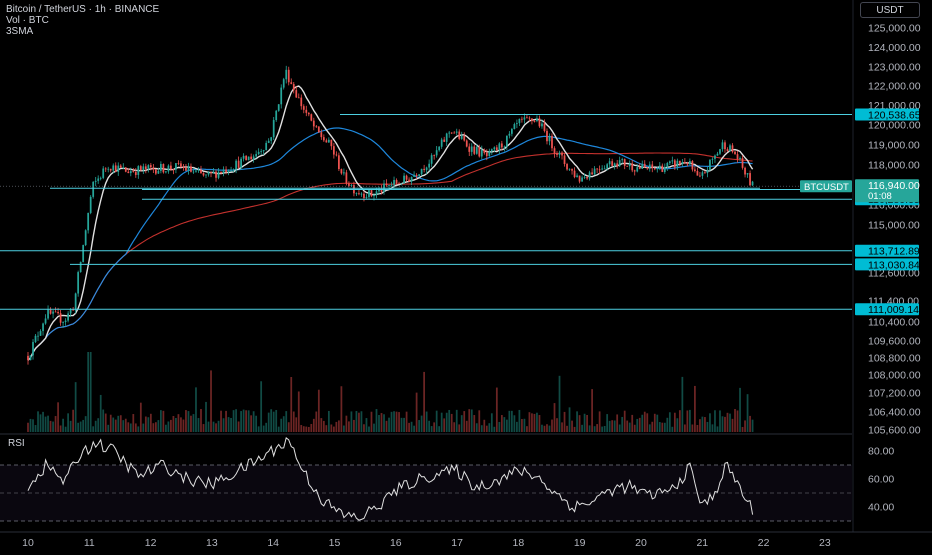 The width and height of the screenshot is (932, 555). What do you see at coordinates (27, 20) in the screenshot?
I see `volume-label: Vol · BTC` at bounding box center [27, 20].